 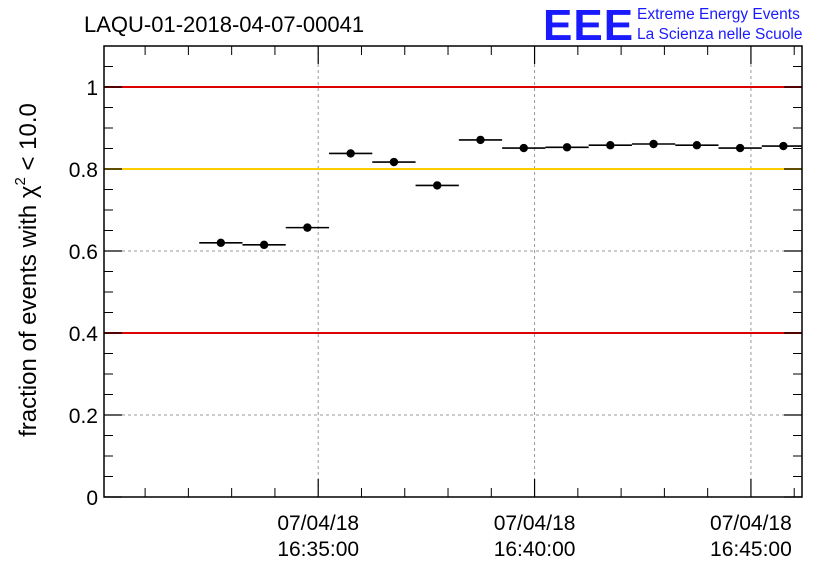 I want to click on x-tick-time-label: 16:45:00, so click(x=751, y=549).